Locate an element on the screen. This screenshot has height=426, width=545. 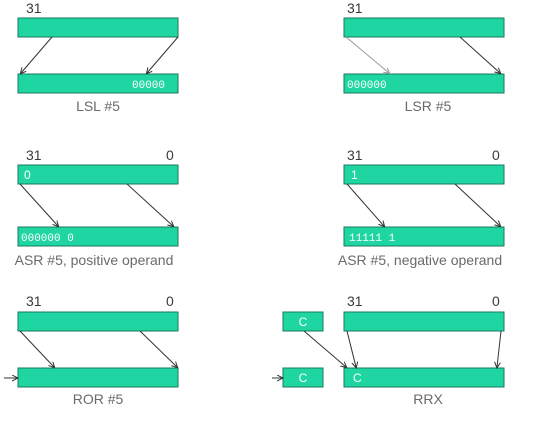
fill-bits: 000000 is located at coordinates (367, 86).